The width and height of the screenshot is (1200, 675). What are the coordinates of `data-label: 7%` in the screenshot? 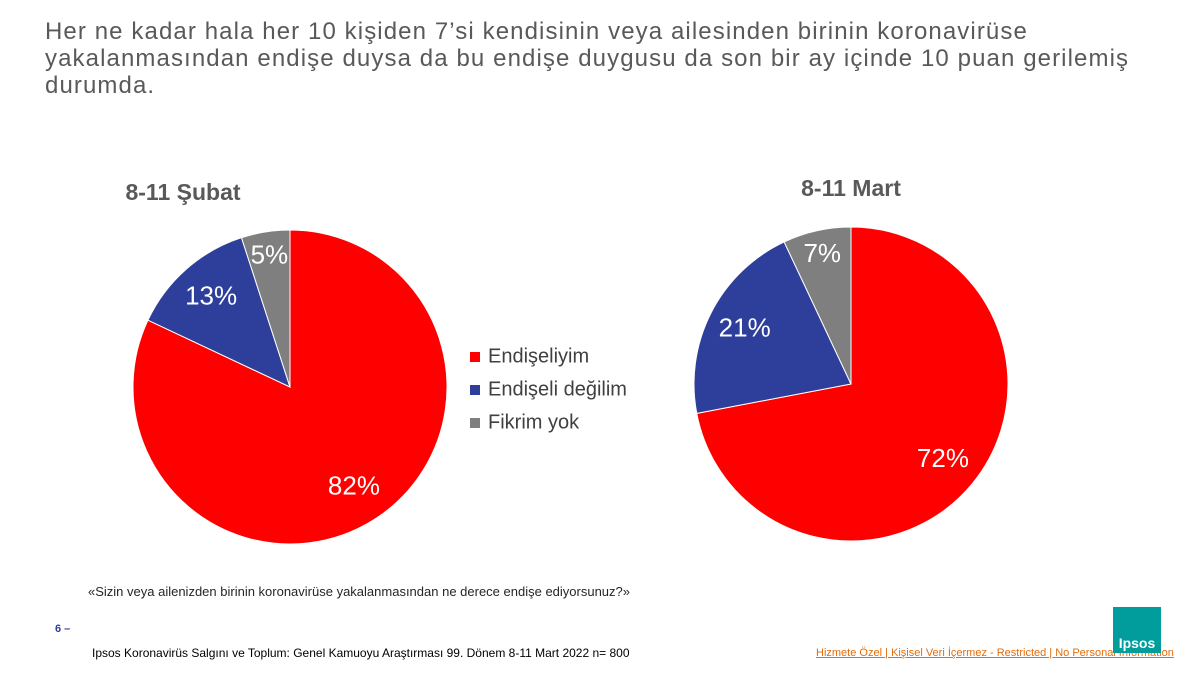 It's located at (822, 253).